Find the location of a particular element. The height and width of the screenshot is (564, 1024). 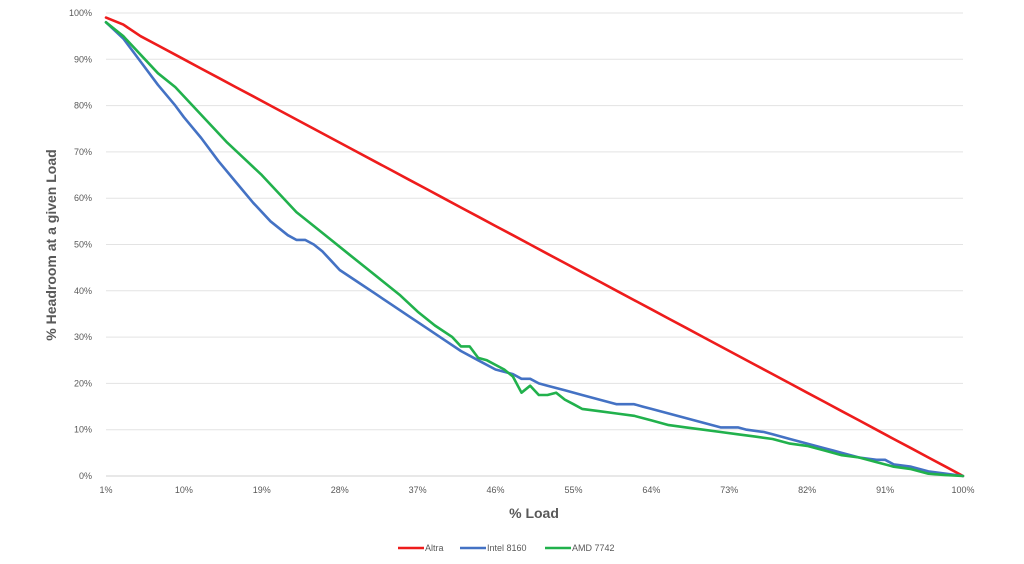

x-axis-title: % Load is located at coordinates (534, 513).